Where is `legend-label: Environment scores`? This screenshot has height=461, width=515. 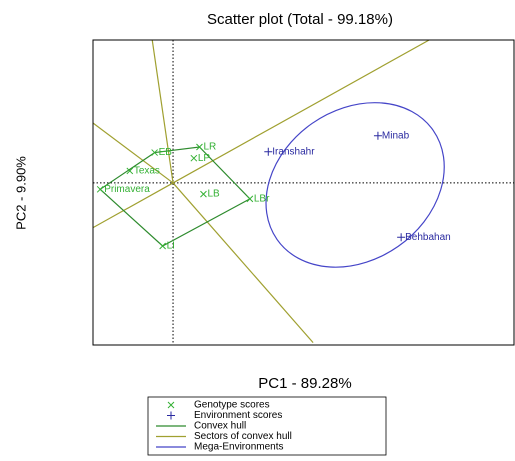 legend-label: Environment scores is located at coordinates (238, 415).